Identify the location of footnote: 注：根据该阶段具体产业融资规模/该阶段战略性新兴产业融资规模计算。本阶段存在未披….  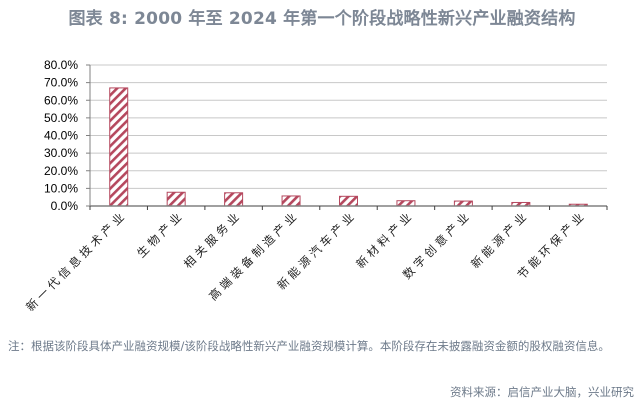
(309, 346).